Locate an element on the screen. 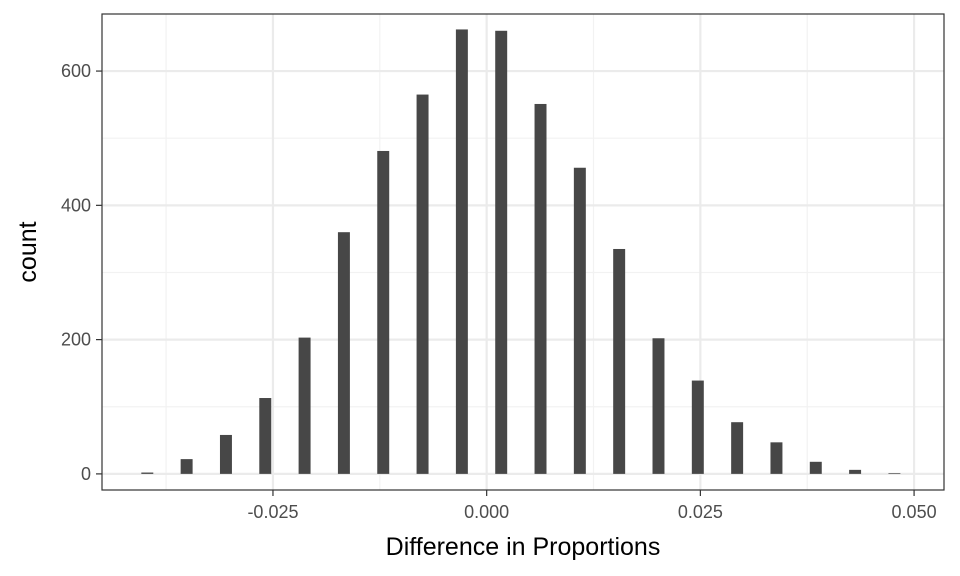  y-tick-label: 600 is located at coordinates (76, 71).